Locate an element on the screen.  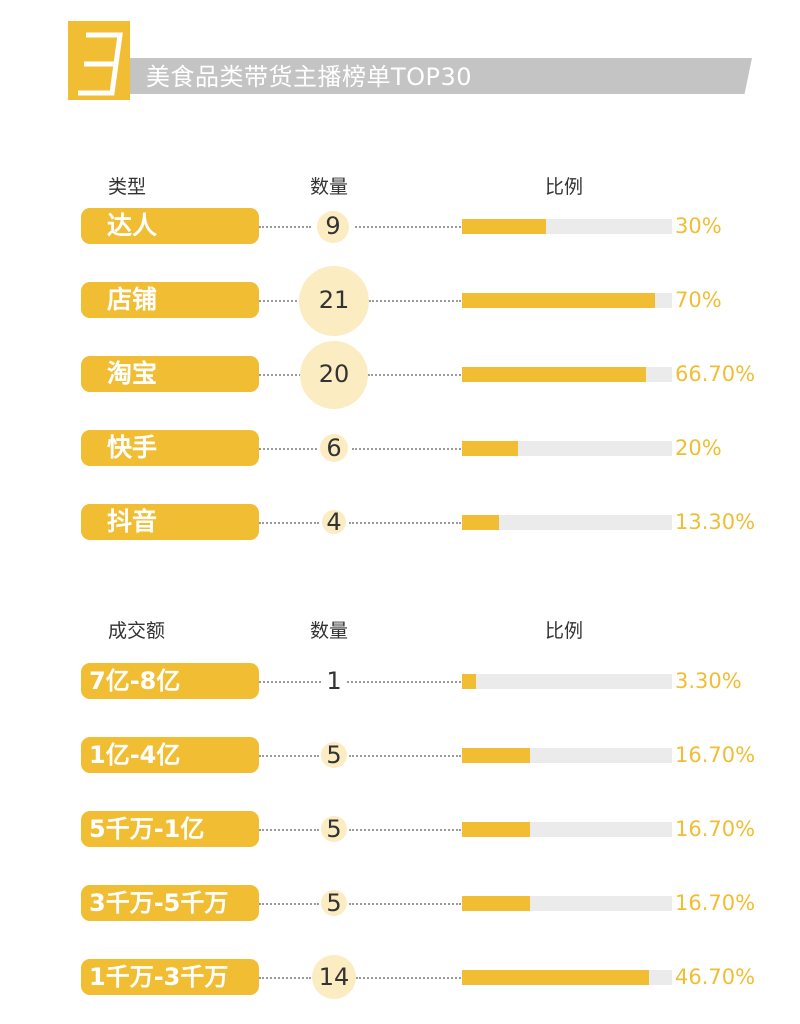
s1-row-count: 20 is located at coordinates (334, 374).